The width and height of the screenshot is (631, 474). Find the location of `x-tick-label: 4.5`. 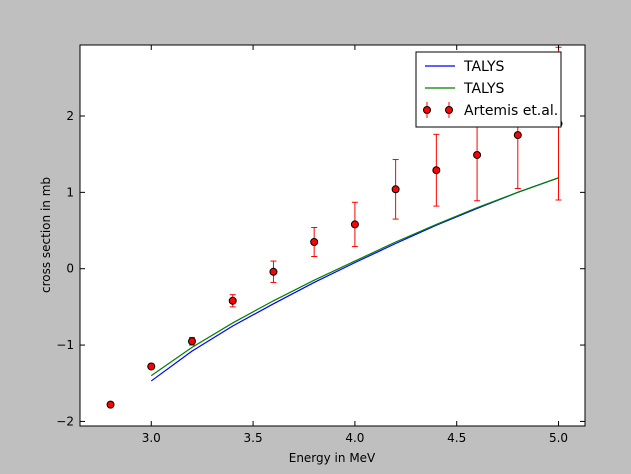

x-tick-label: 4.5 is located at coordinates (456, 438).